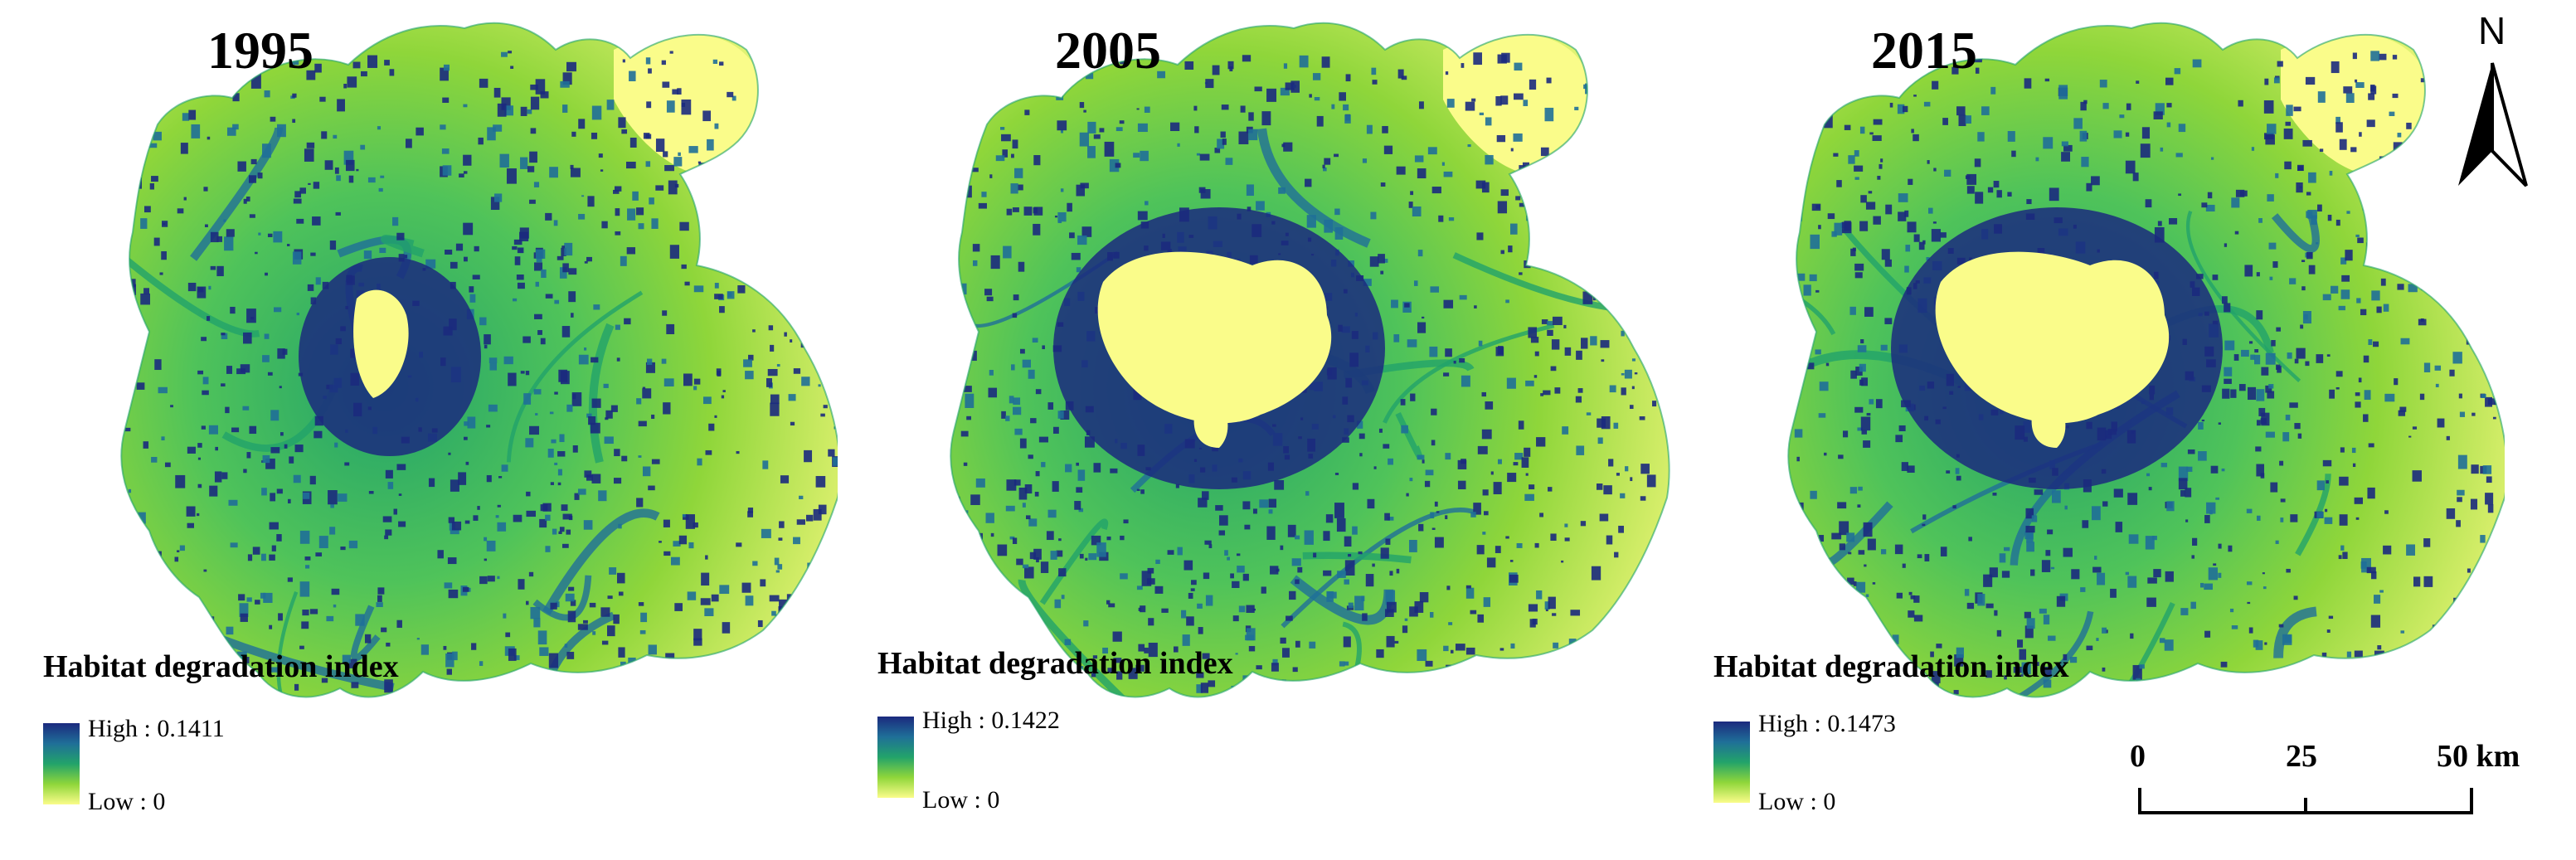 The image size is (2576, 860). I want to click on panel-year-label: 2005, so click(1108, 50).